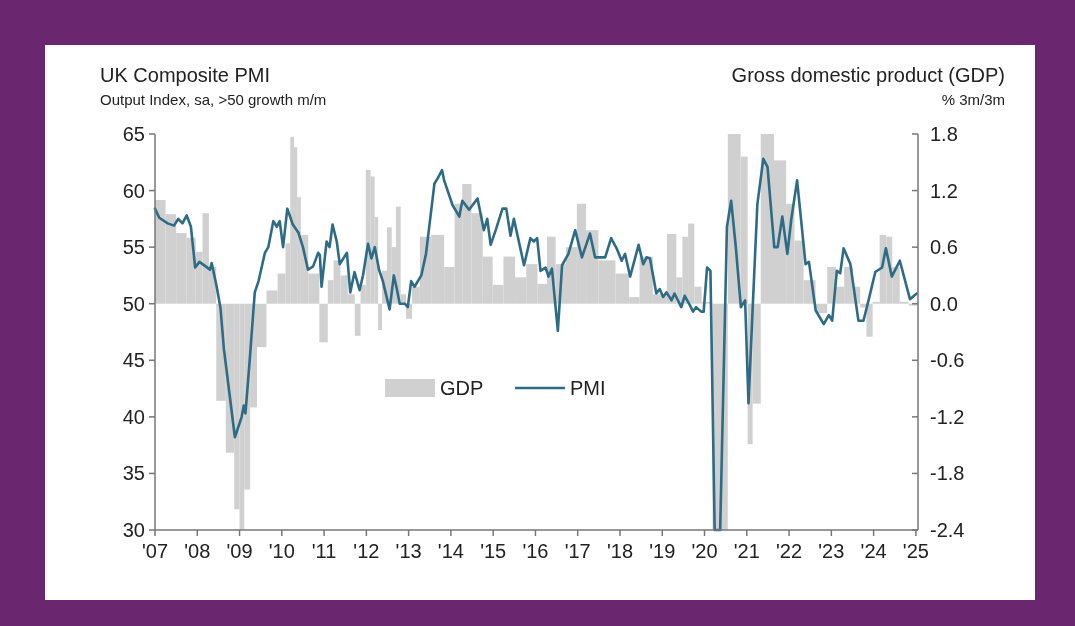 The image size is (1075, 626). I want to click on y2-tick-label: 0.0, so click(944, 303).